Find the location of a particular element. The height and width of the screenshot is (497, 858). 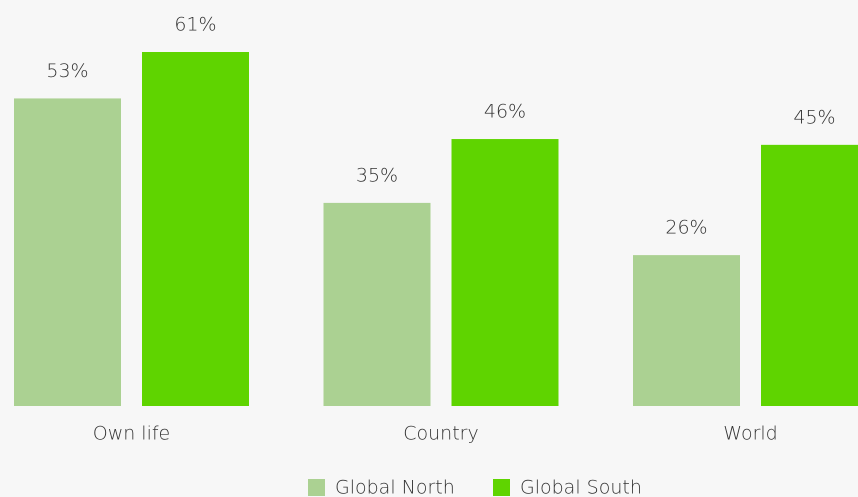

x-tick-label: Own life is located at coordinates (132, 434).